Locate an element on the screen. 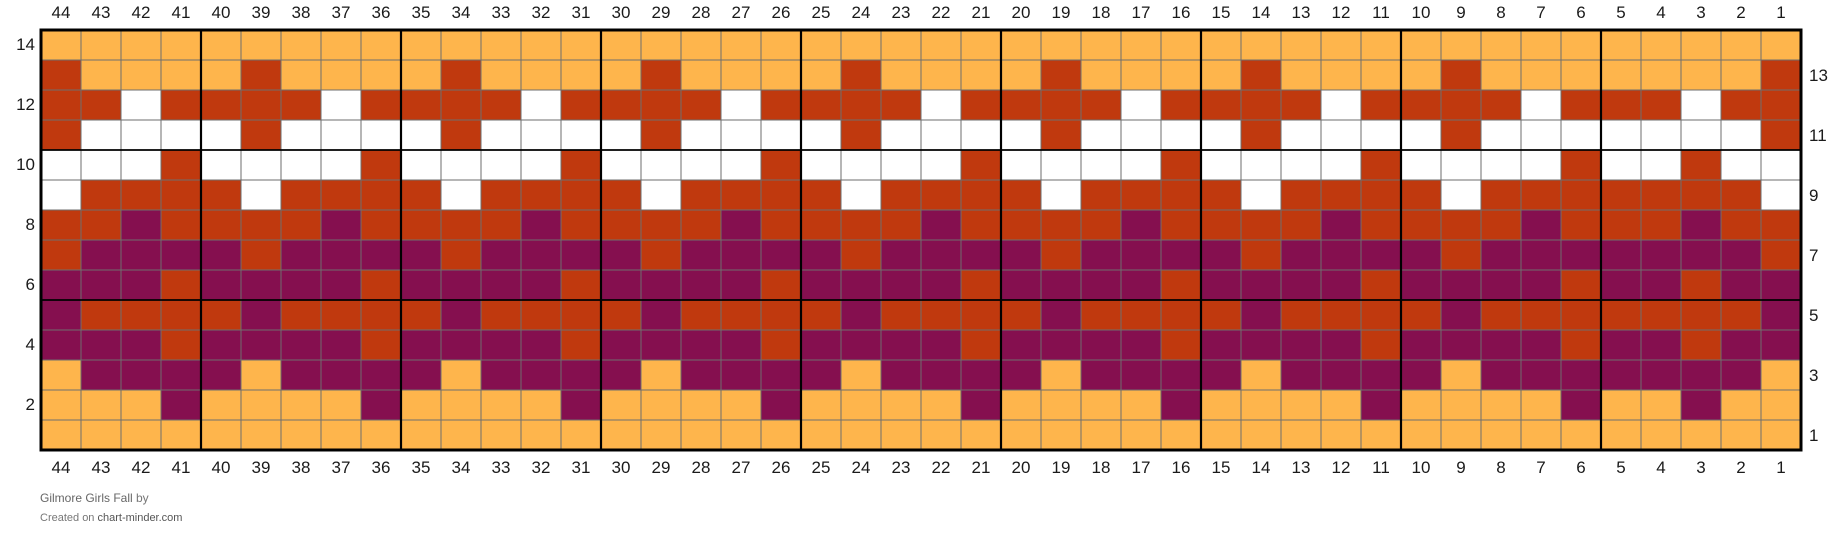  stitch-cell-row13-col19 is located at coordinates (1061, 75).